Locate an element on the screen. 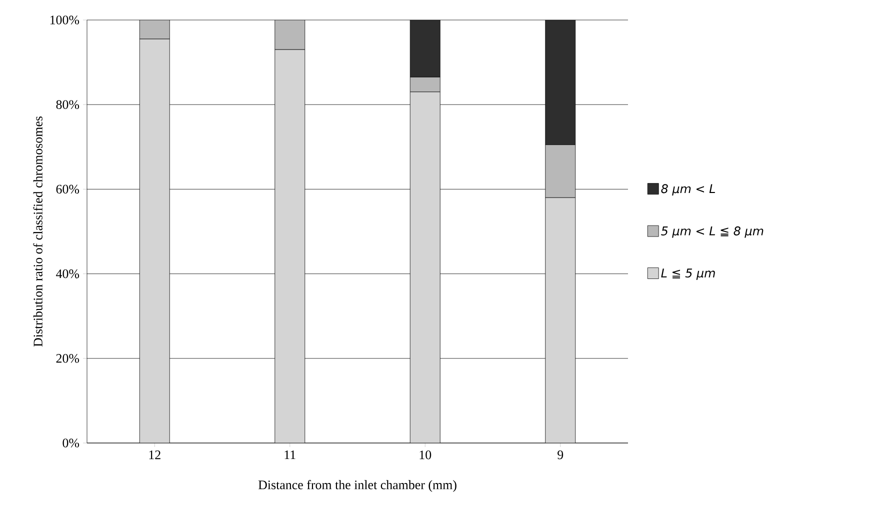 The width and height of the screenshot is (870, 512). y-tick-label: 100% is located at coordinates (65, 20).